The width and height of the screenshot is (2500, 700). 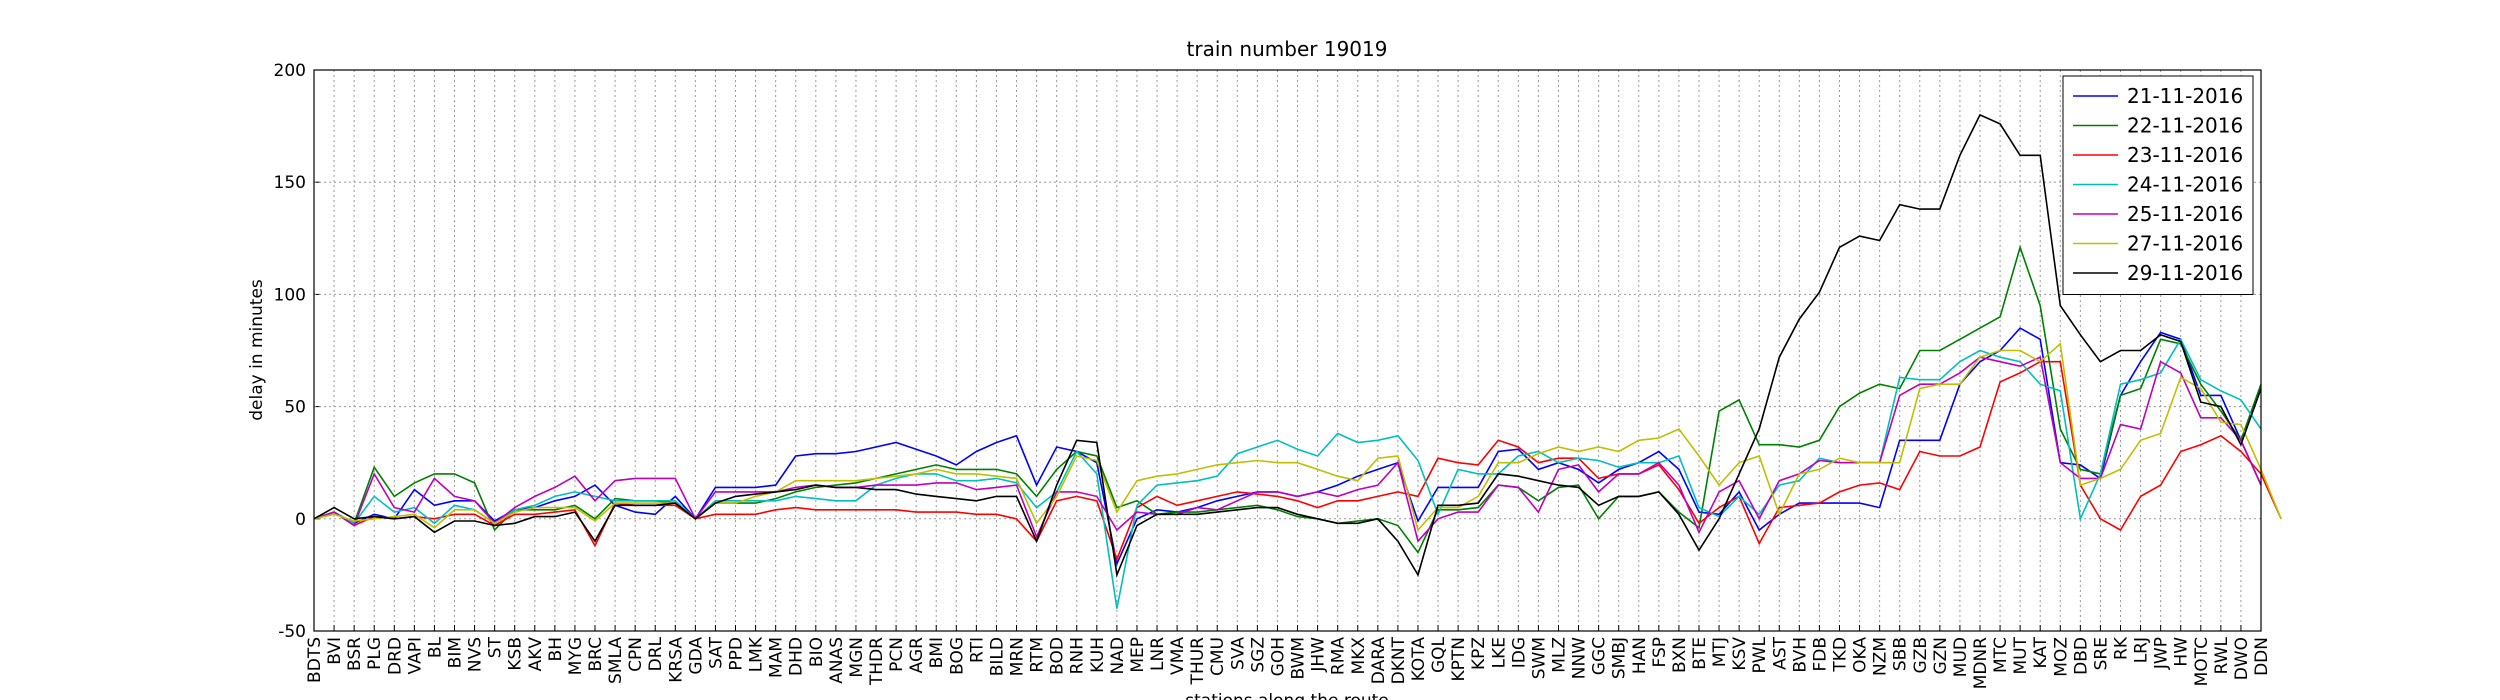 What do you see at coordinates (1981, 663) in the screenshot?
I see `x-tick-label: MDNR` at bounding box center [1981, 663].